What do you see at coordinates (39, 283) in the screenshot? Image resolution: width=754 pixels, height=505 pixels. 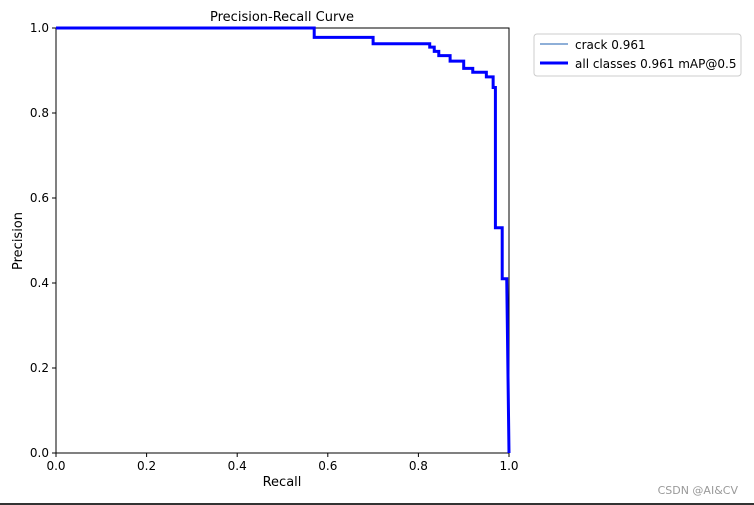 I see `y-tick-label: 0.4` at bounding box center [39, 283].